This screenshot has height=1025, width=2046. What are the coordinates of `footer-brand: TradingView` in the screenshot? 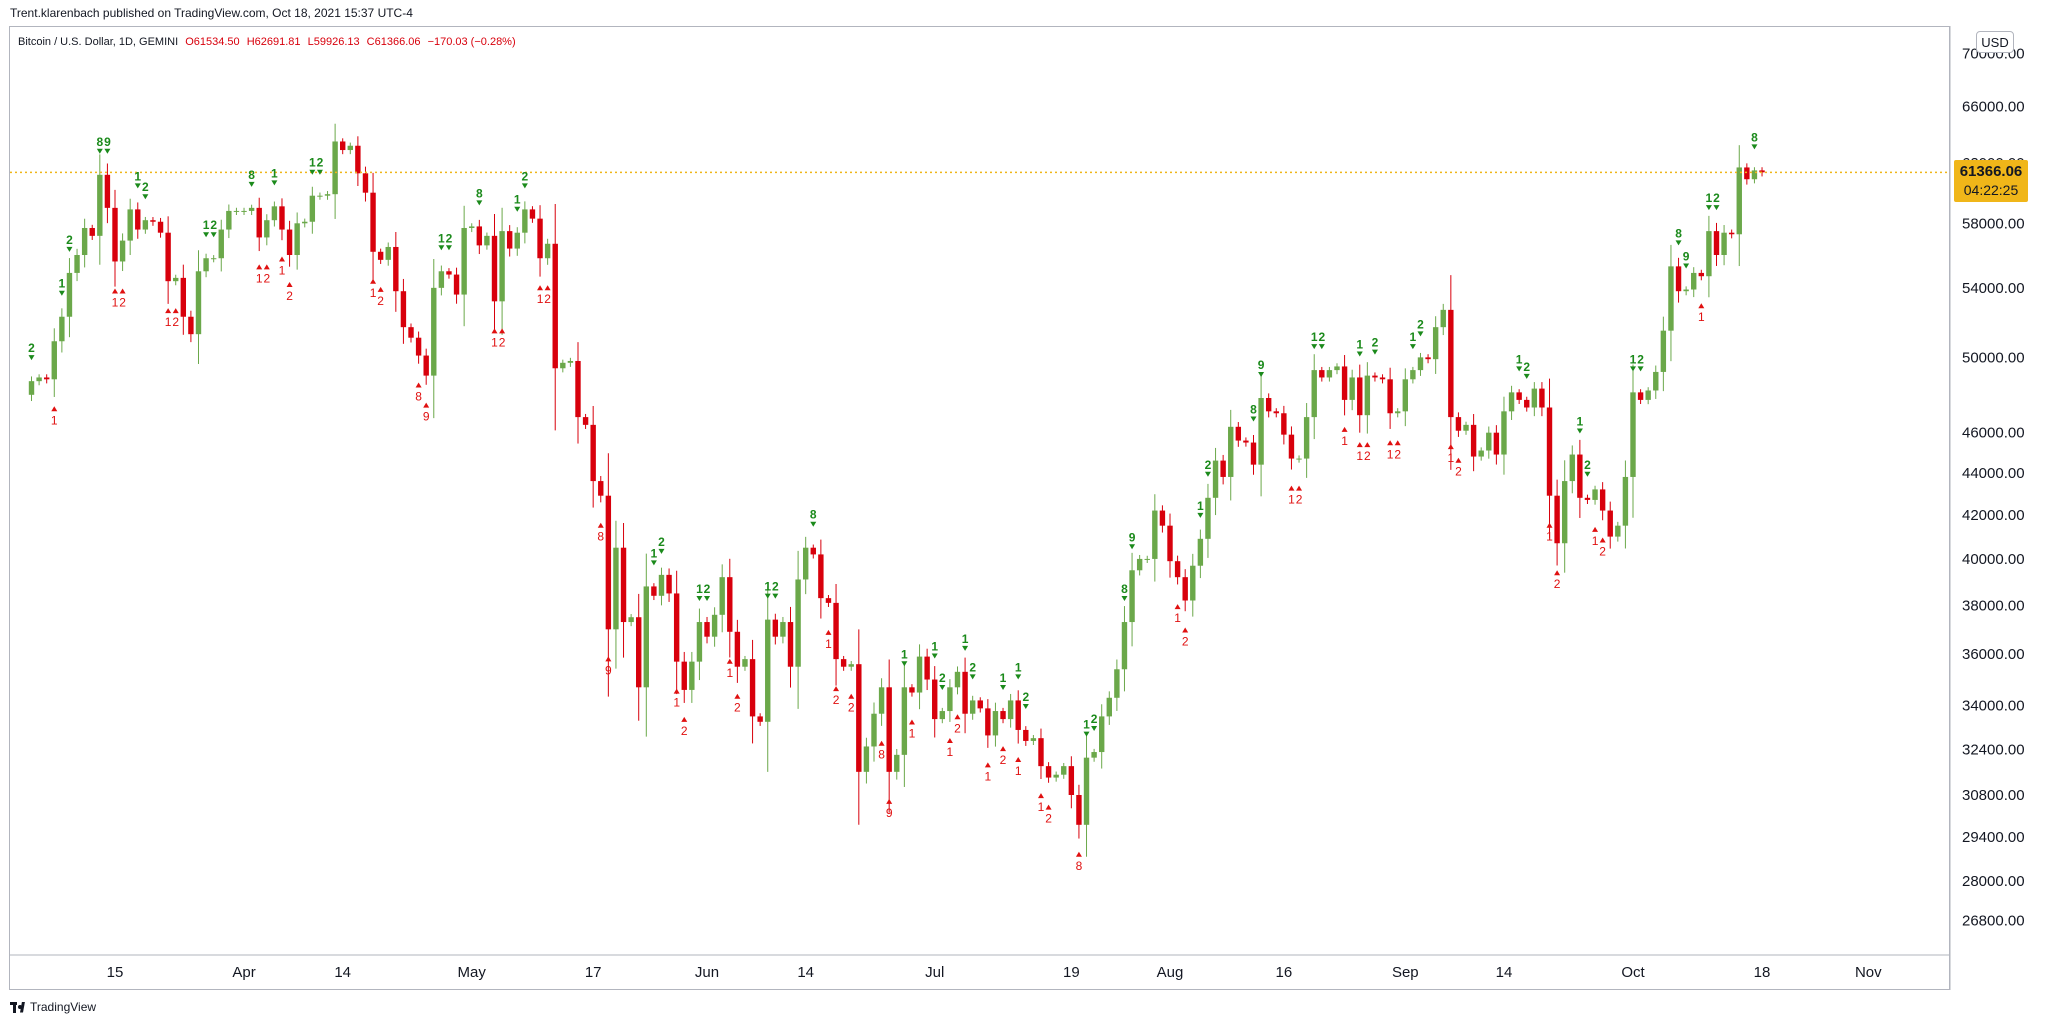 It's located at (53, 1007).